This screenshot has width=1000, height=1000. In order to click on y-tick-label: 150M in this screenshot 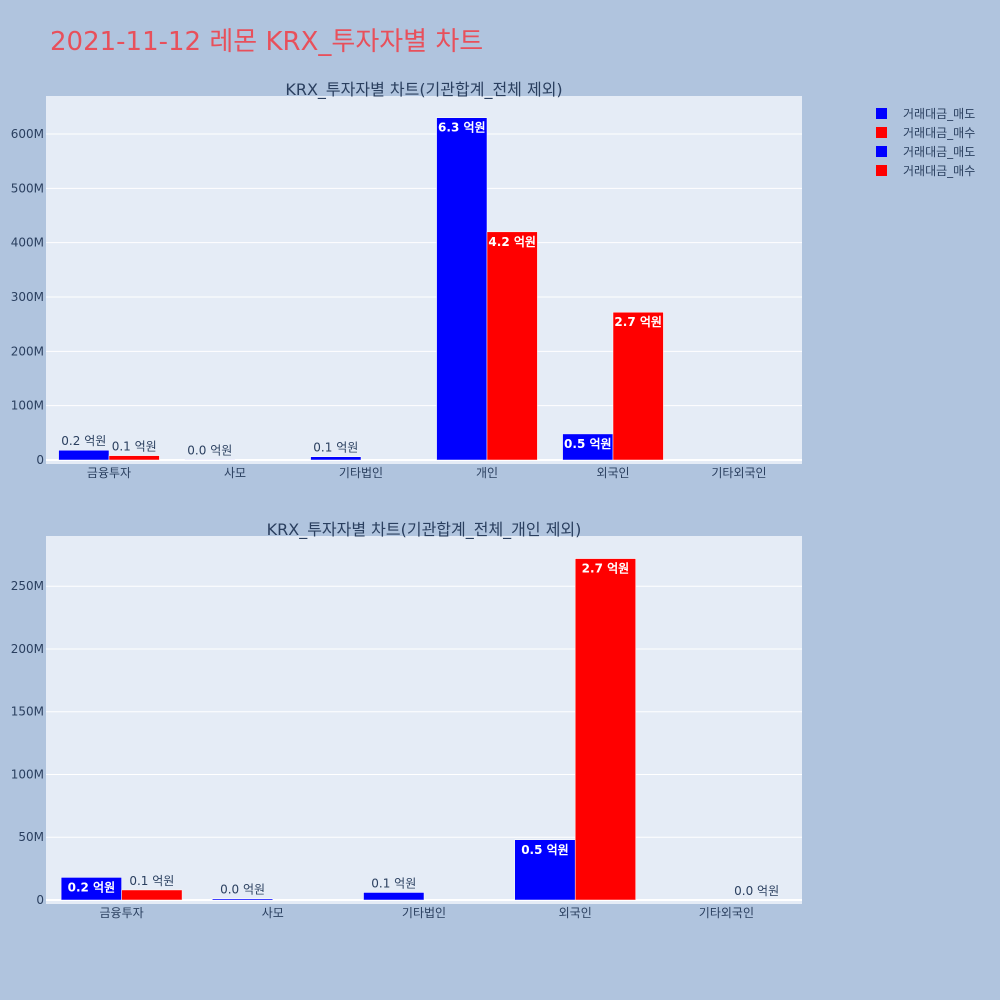, I will do `click(27, 712)`.